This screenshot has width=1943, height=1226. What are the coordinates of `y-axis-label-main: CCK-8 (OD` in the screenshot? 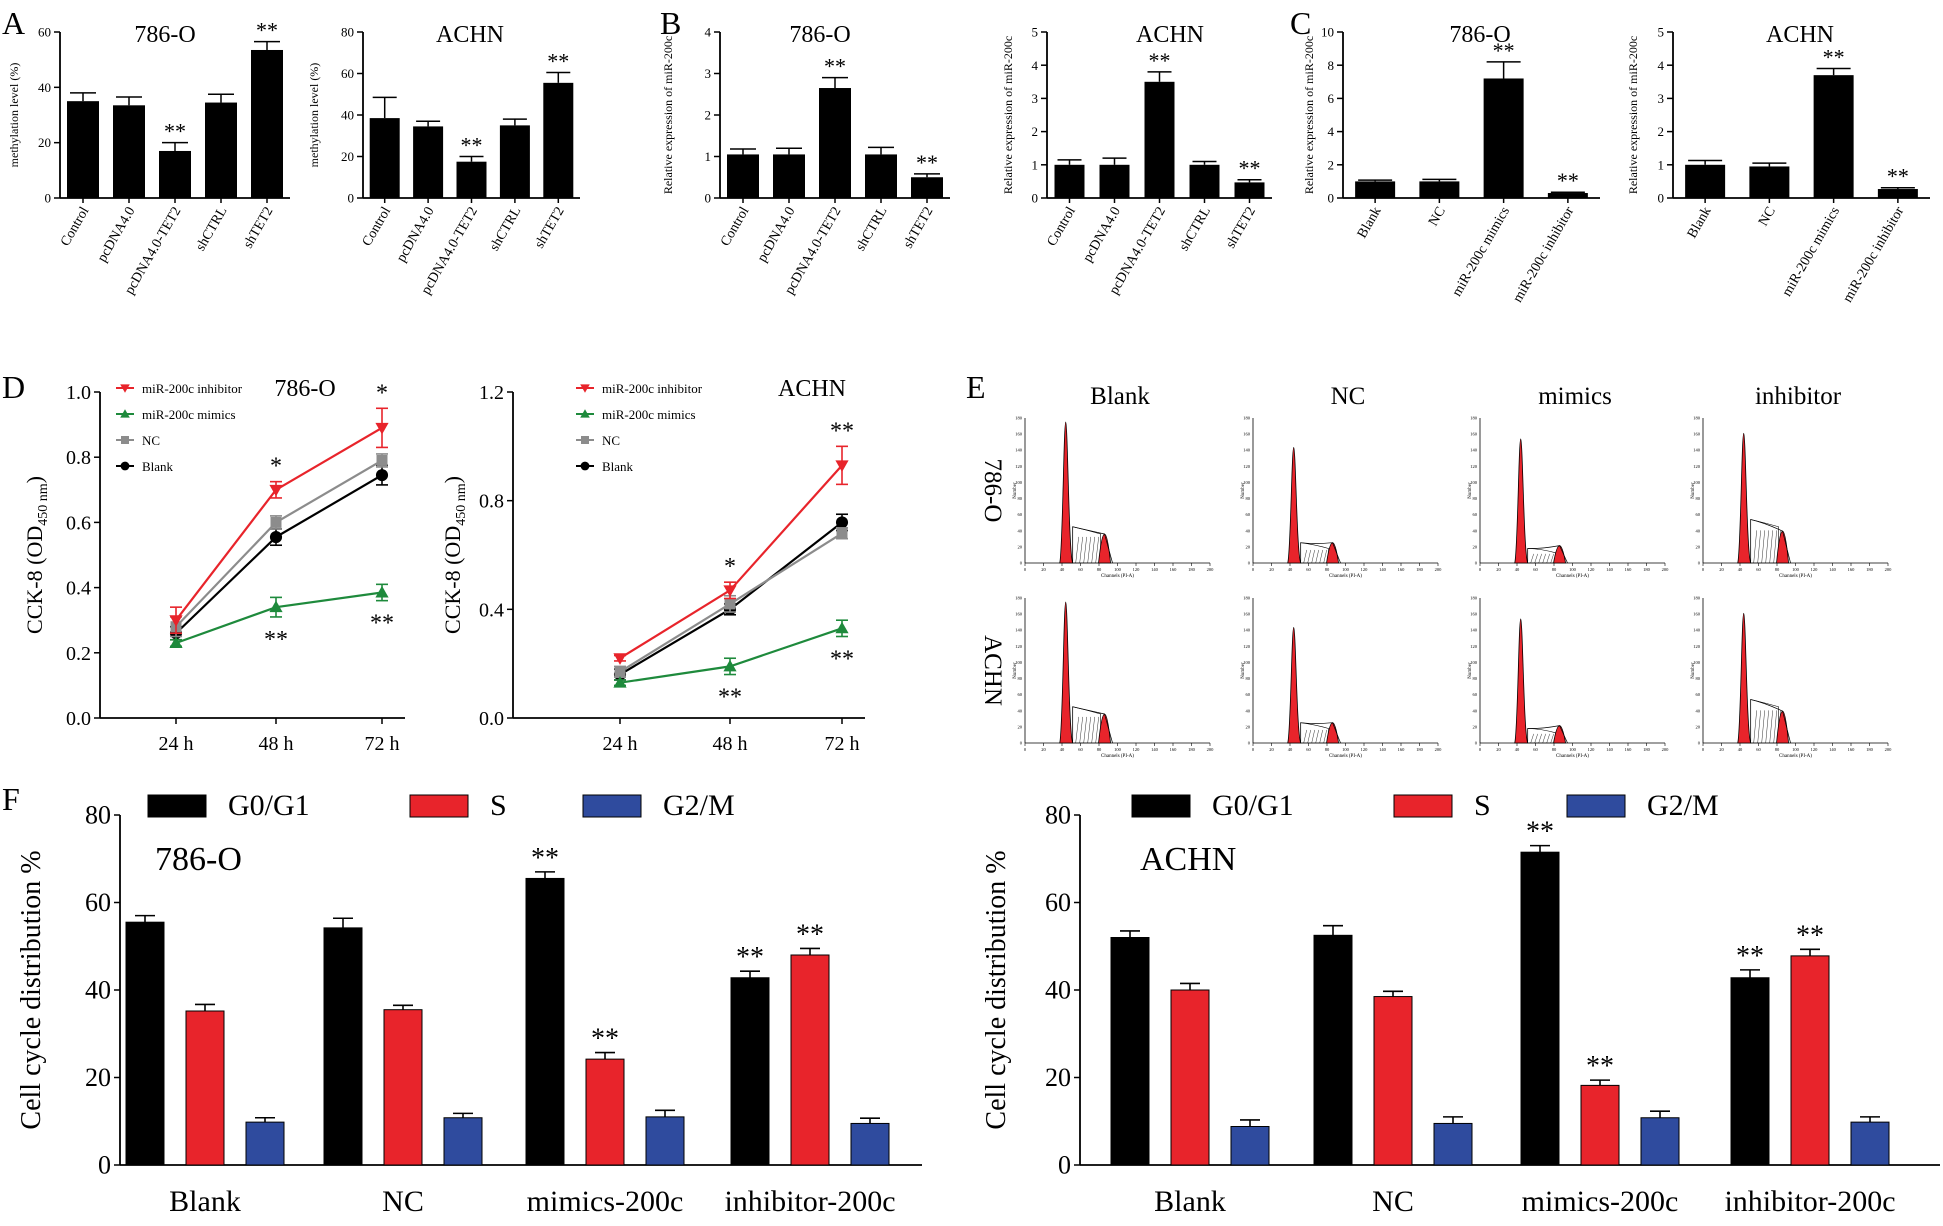 It's located at (34, 580).